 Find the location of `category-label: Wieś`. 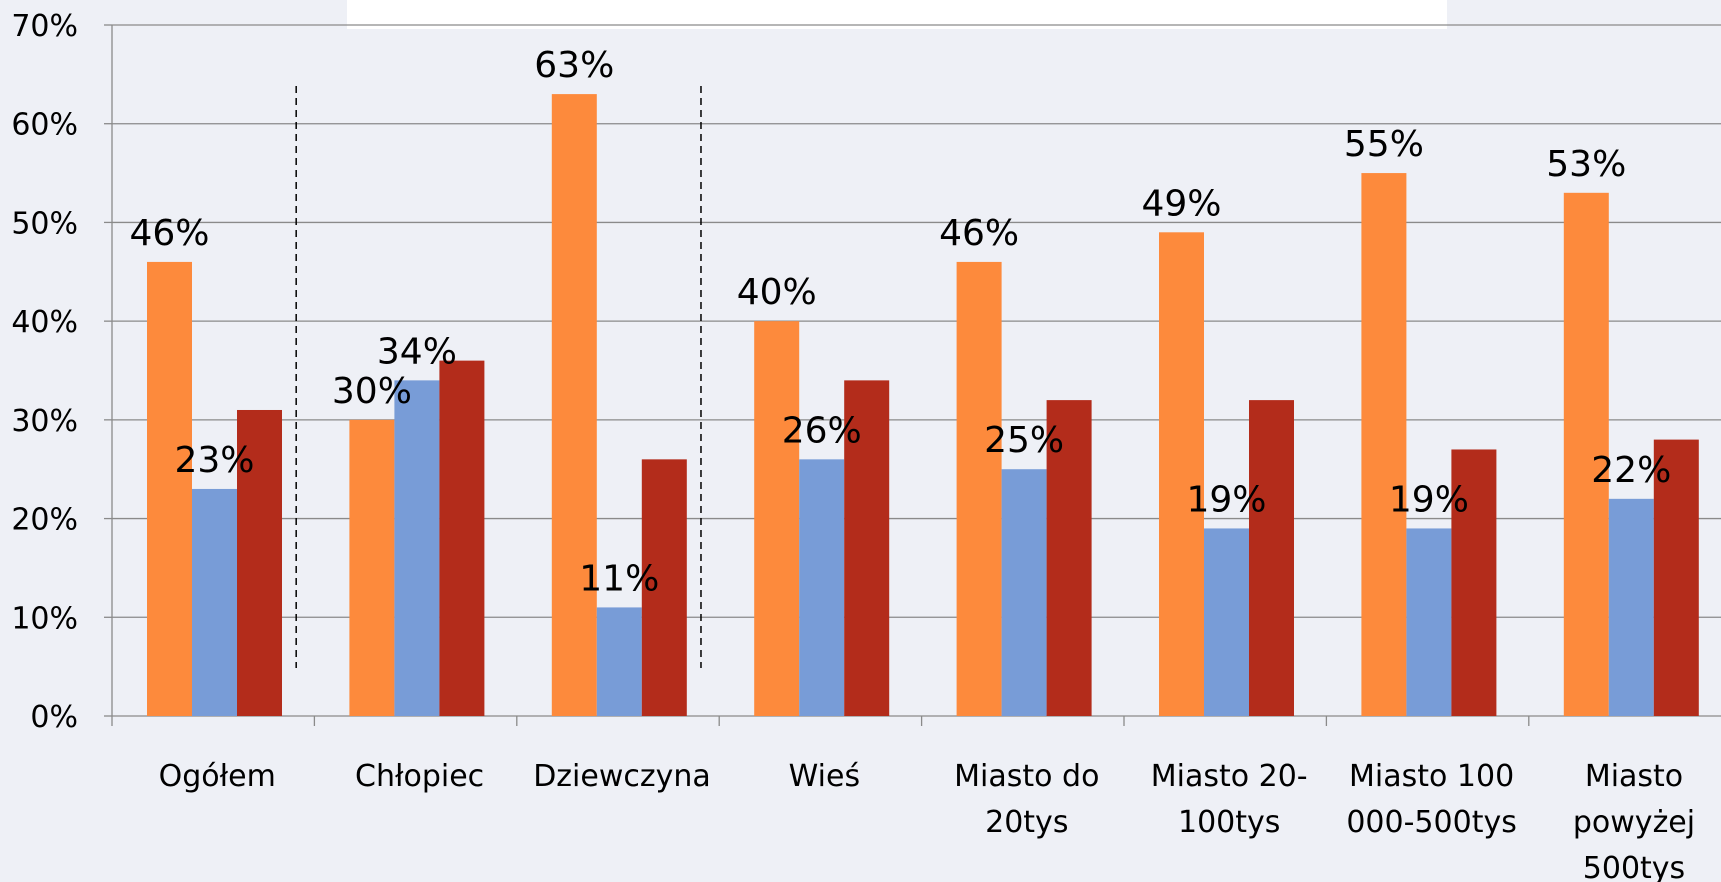

category-label: Wieś is located at coordinates (824, 776).